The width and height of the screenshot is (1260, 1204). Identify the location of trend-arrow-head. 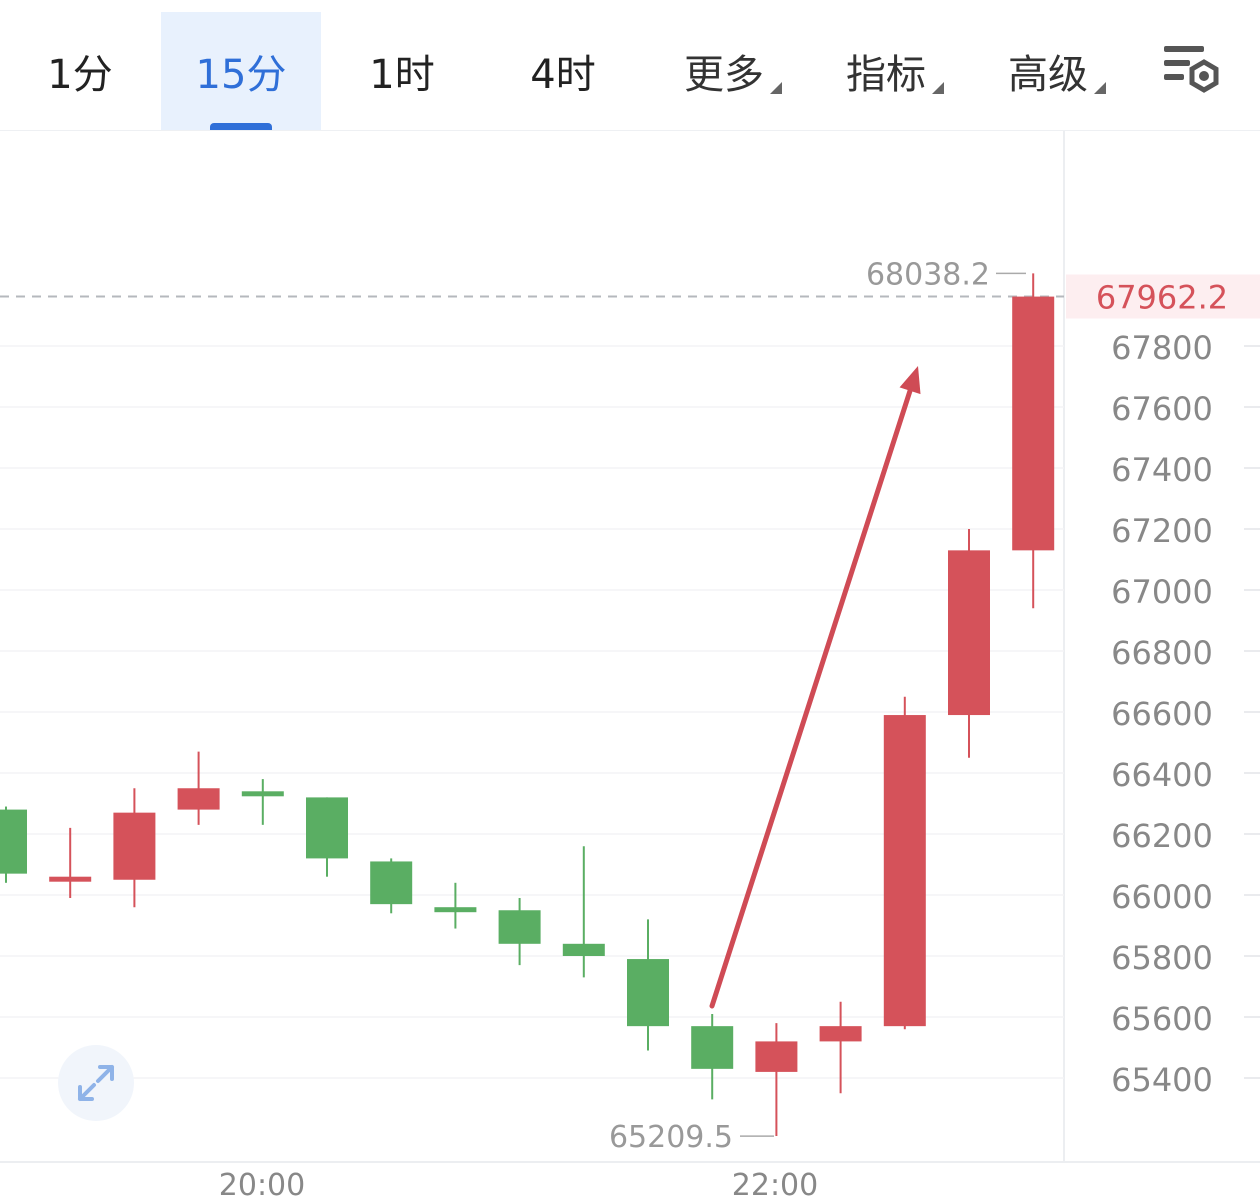
(910, 380).